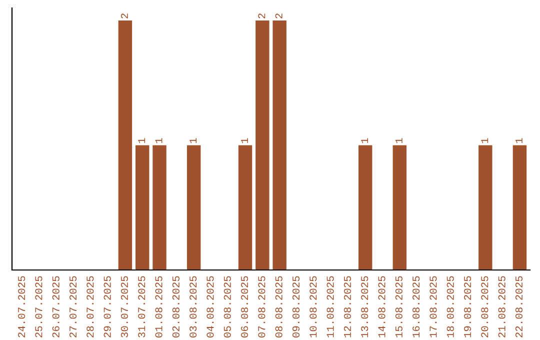 Image resolution: width=540 pixels, height=340 pixels. Describe the element at coordinates (364, 307) in the screenshot. I see `x-tick-label: 13.08.2025` at that location.